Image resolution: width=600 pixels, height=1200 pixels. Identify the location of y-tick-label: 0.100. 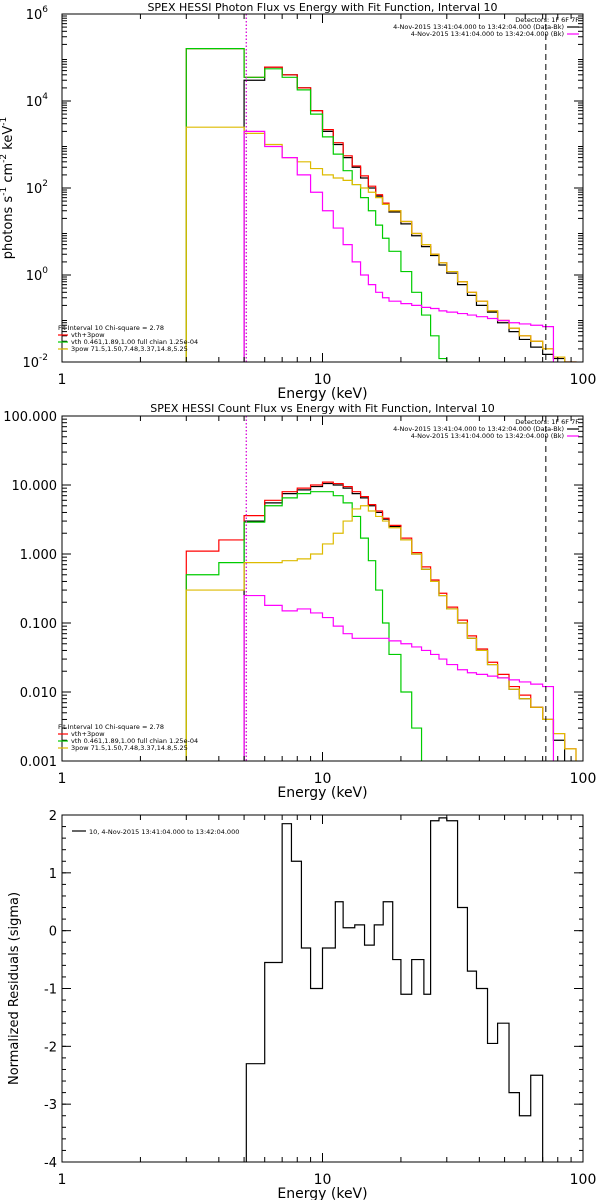
(38, 624).